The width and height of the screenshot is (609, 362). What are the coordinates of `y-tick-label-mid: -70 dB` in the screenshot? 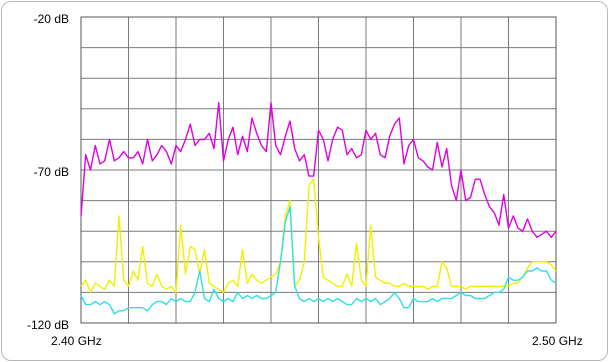 It's located at (51, 172).